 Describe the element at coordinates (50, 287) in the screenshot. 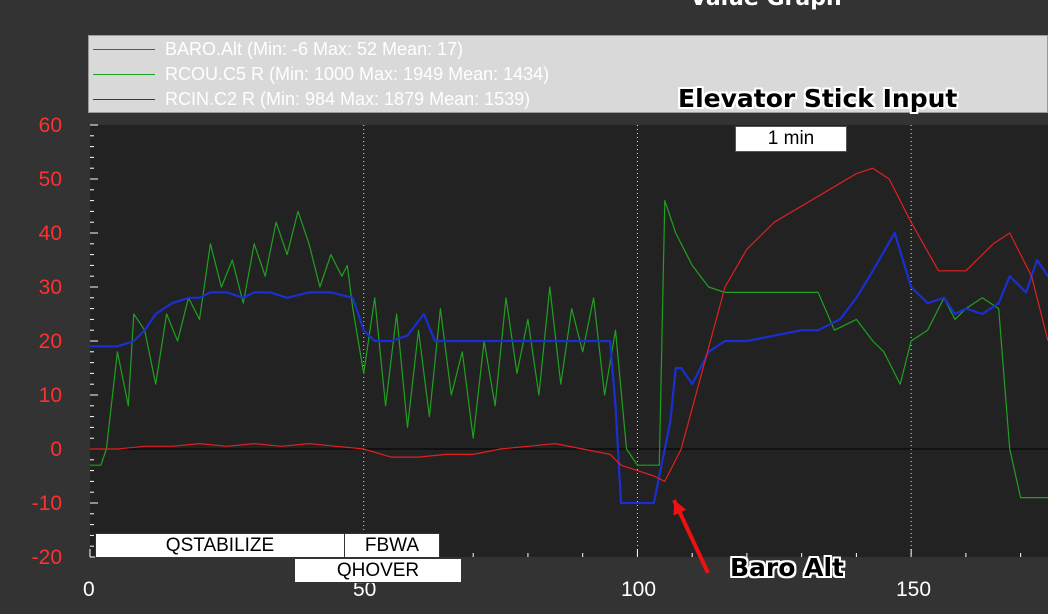

I see `y-tick-label: 30` at that location.